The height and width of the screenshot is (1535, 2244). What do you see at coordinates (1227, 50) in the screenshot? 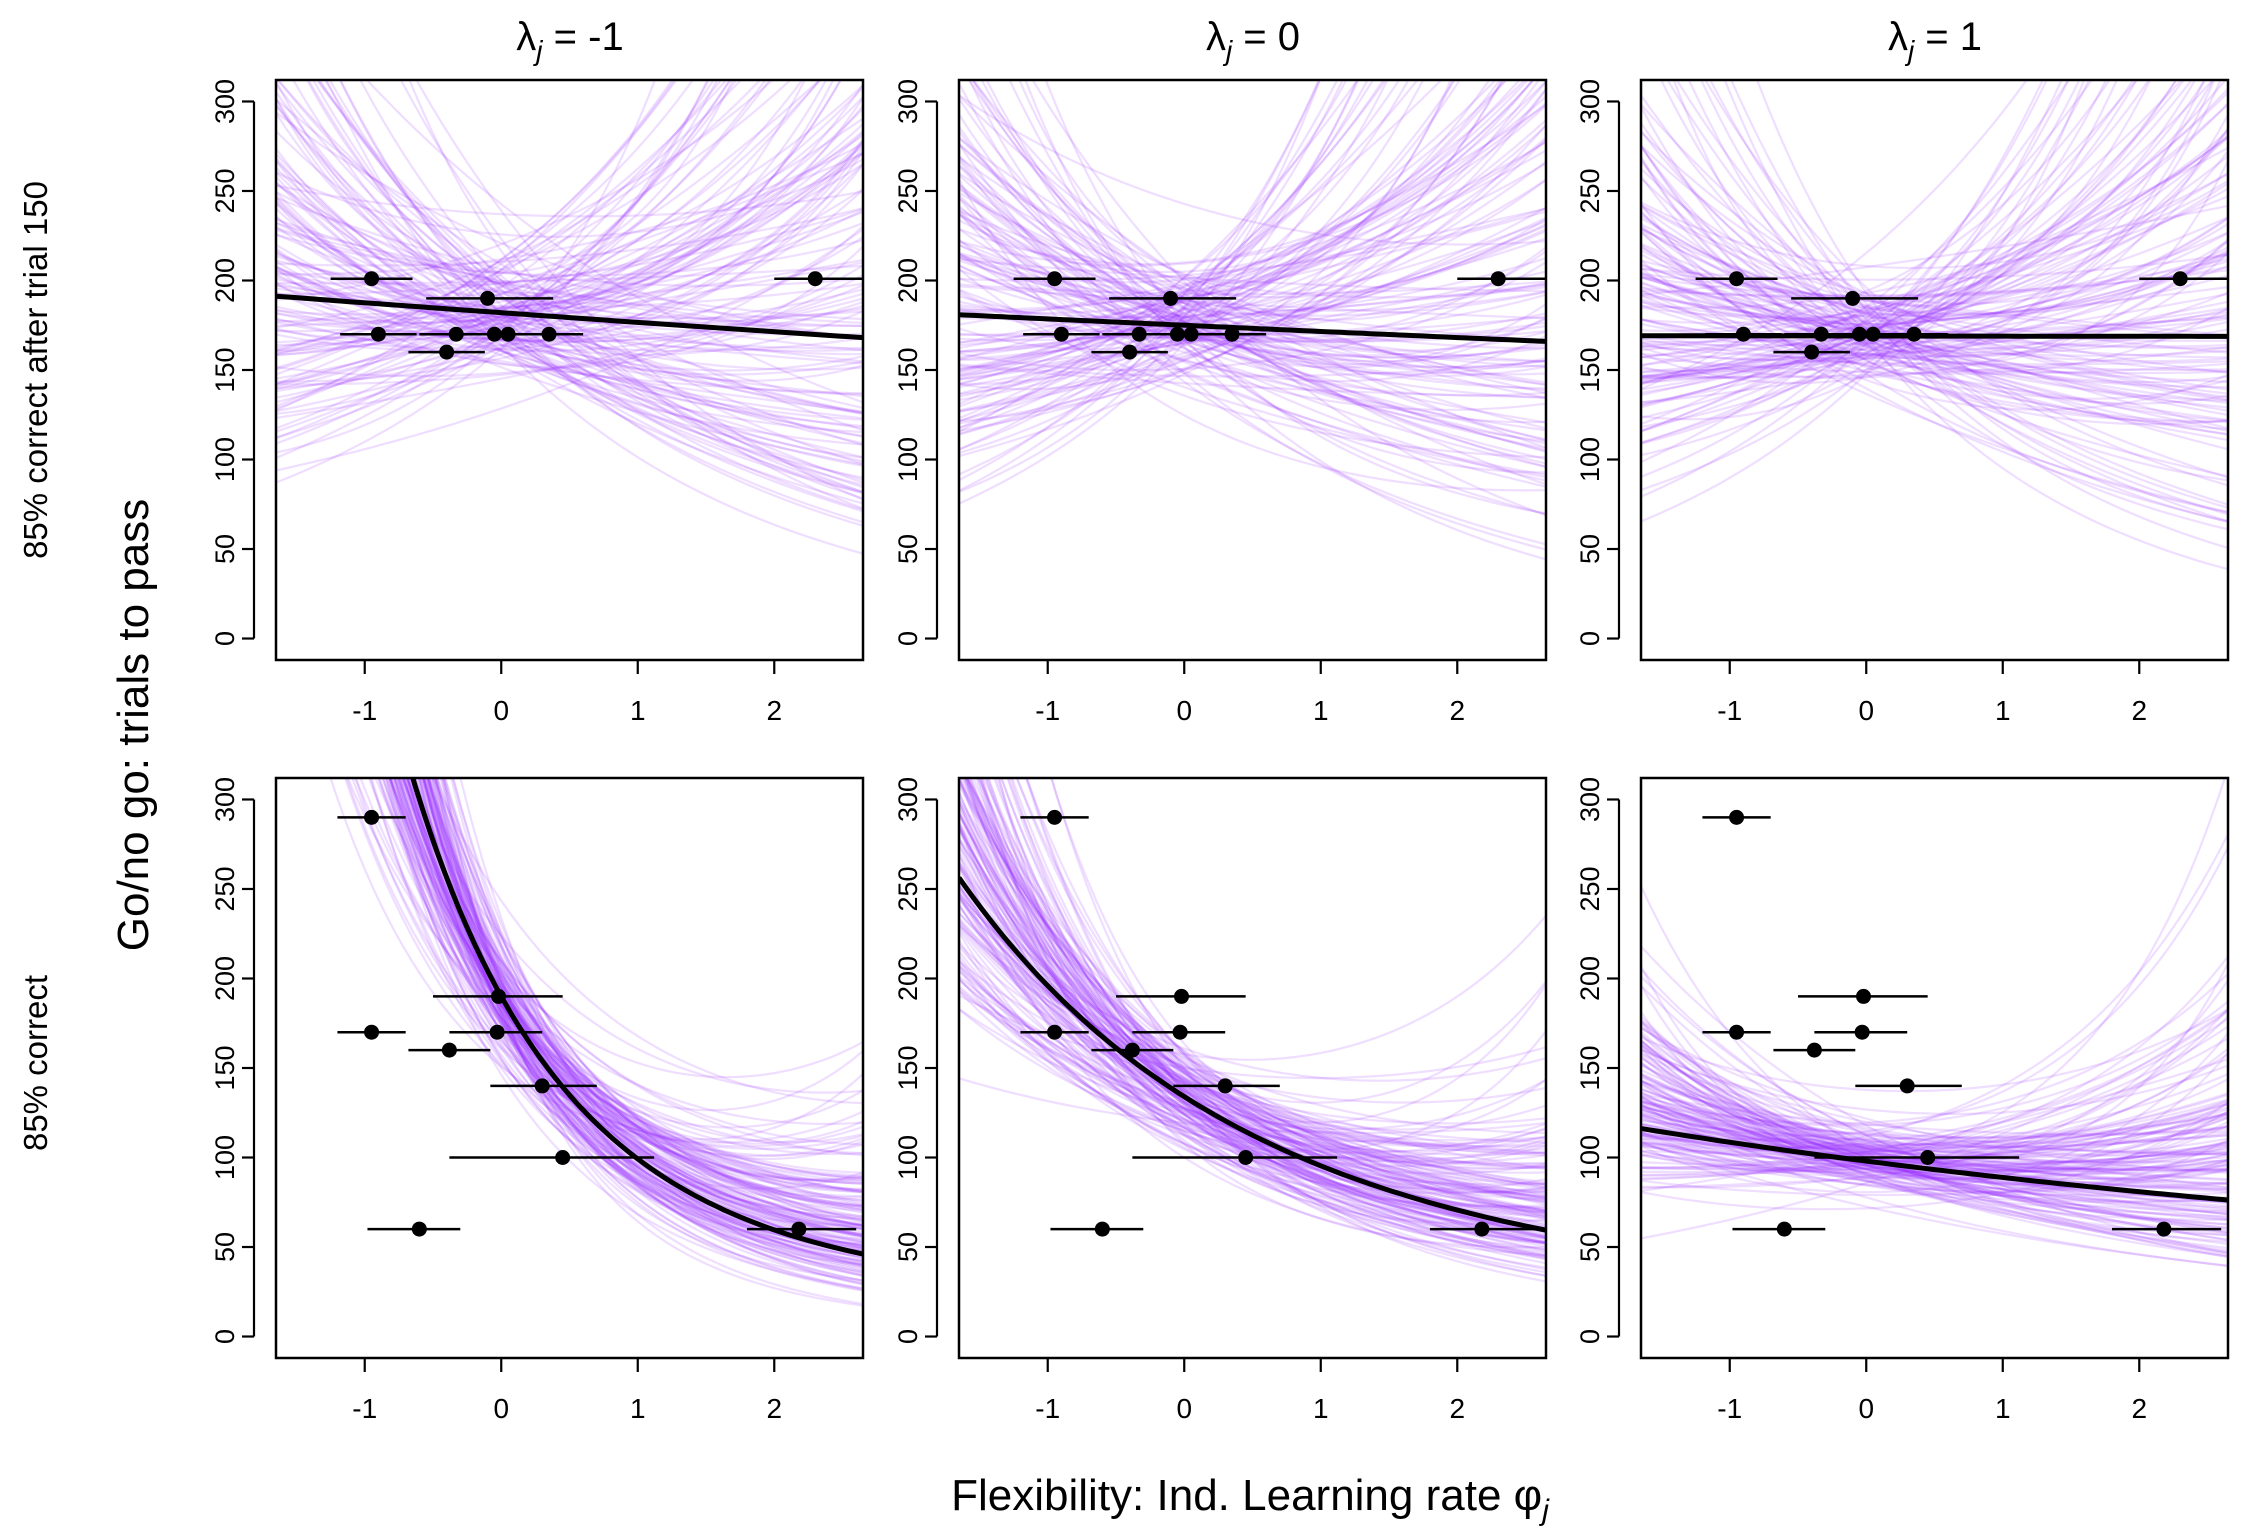
I see `col-title-2-sub: j` at bounding box center [1227, 50].